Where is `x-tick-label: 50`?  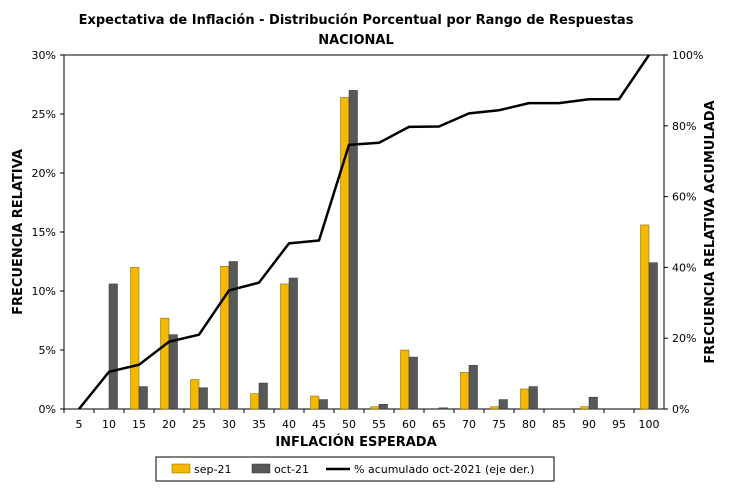
x-tick-label: 50 is located at coordinates (349, 424).